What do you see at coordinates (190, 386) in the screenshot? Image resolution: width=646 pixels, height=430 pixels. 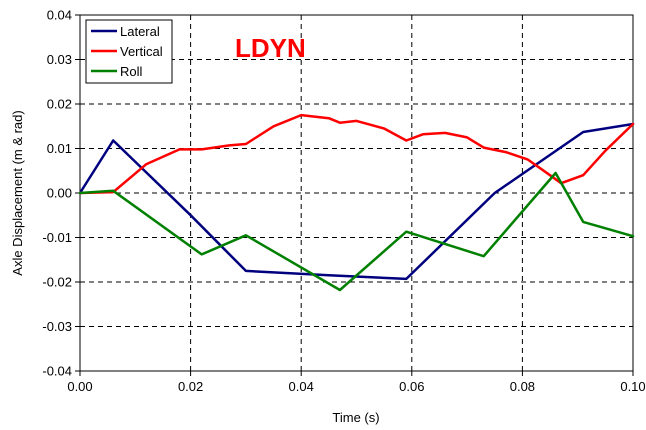 I see `x-tick-label: 0.02` at bounding box center [190, 386].